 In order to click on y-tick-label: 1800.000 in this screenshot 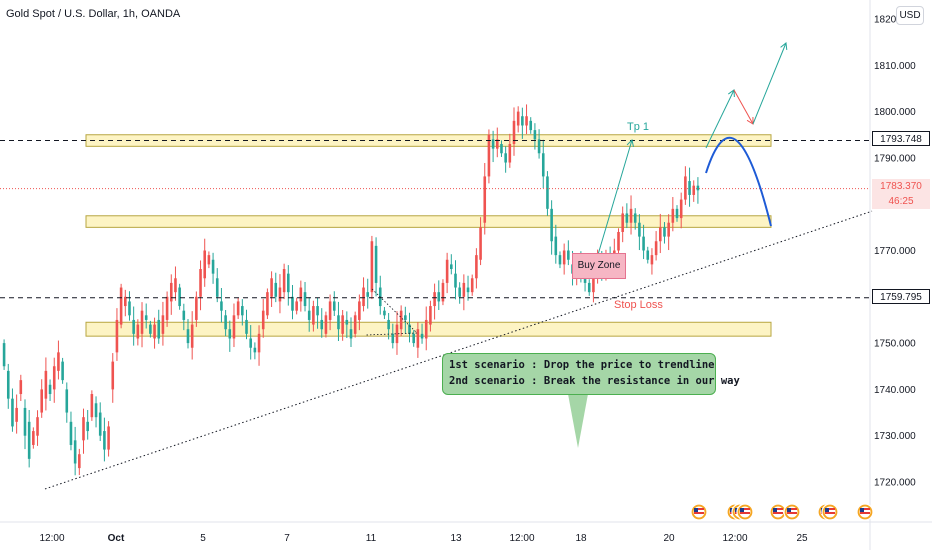, I will do `click(895, 112)`.